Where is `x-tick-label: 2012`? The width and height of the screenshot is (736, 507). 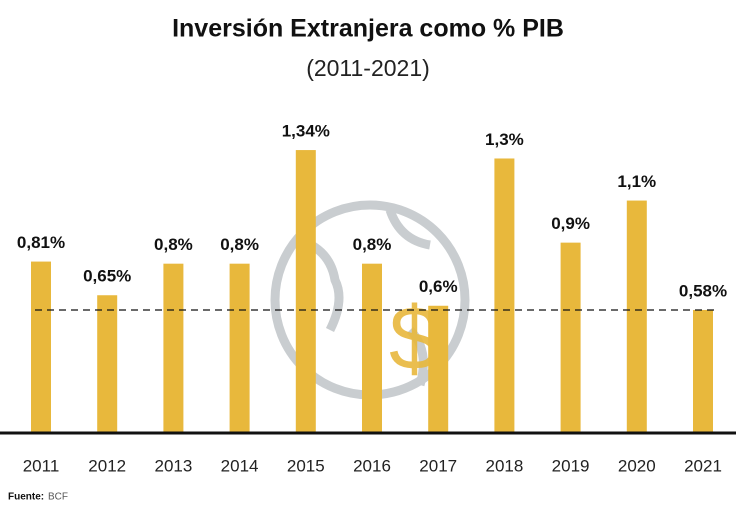 x-tick-label: 2012 is located at coordinates (107, 465).